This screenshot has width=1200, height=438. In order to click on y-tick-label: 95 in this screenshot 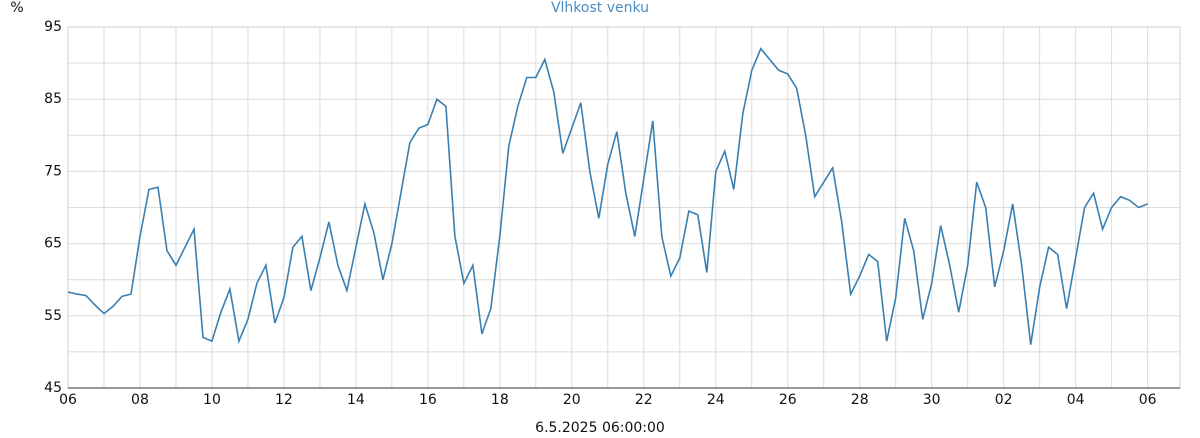, I will do `click(53, 27)`.